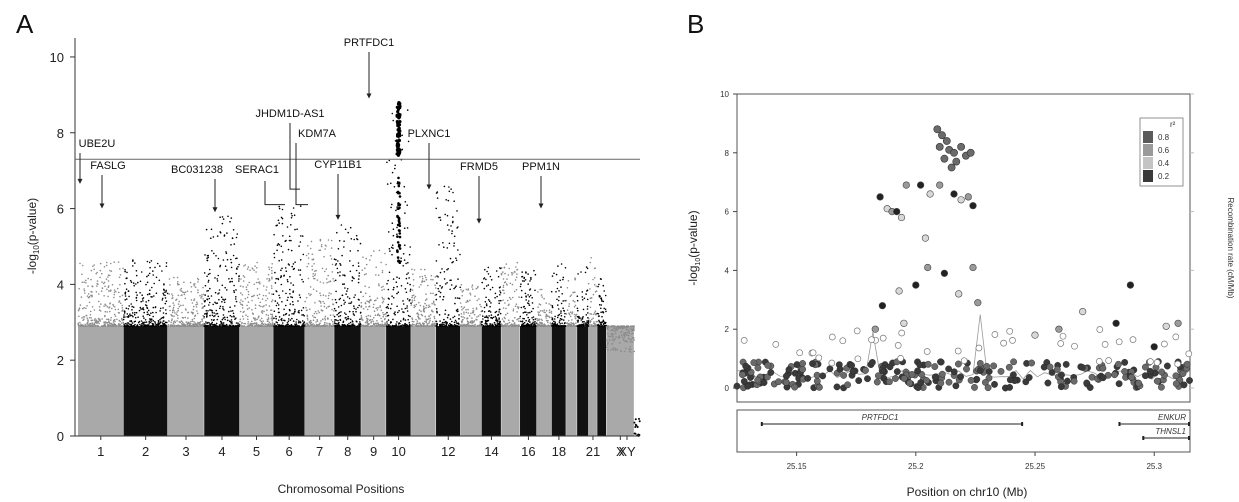 The height and width of the screenshot is (502, 1239). Describe the element at coordinates (145, 451) in the screenshot. I see `chromosome-label-2: 2` at that location.